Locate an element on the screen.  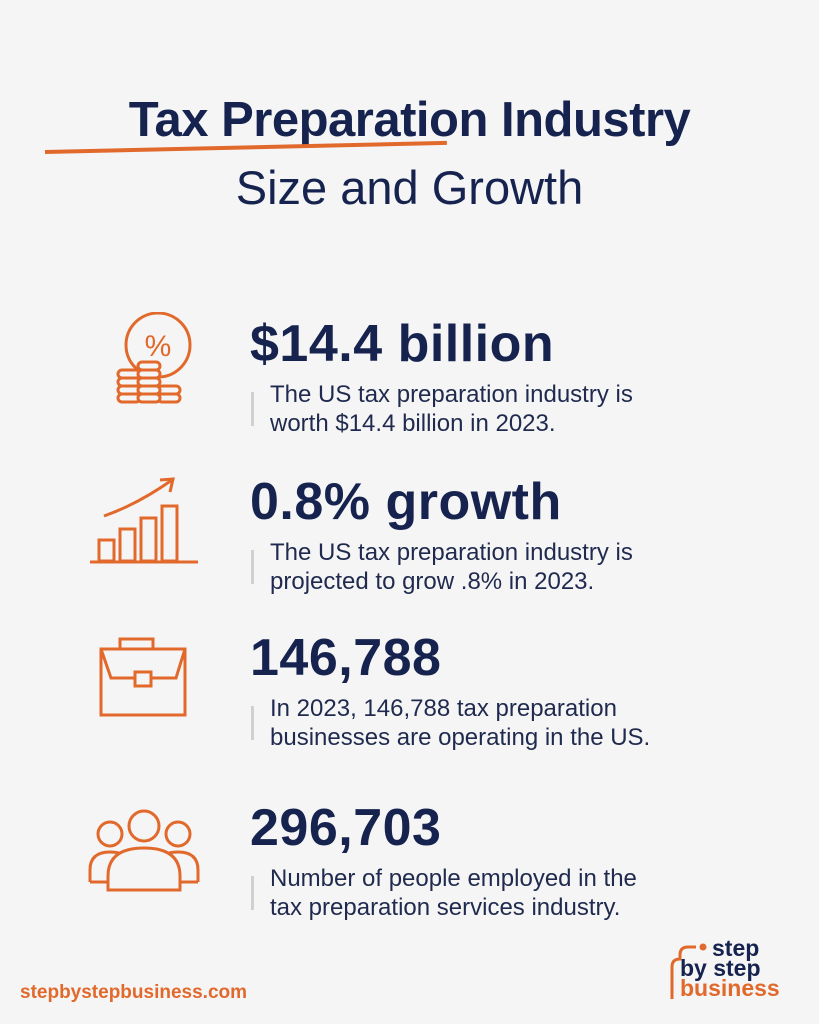
stat-value: 146,788 is located at coordinates (346, 658).